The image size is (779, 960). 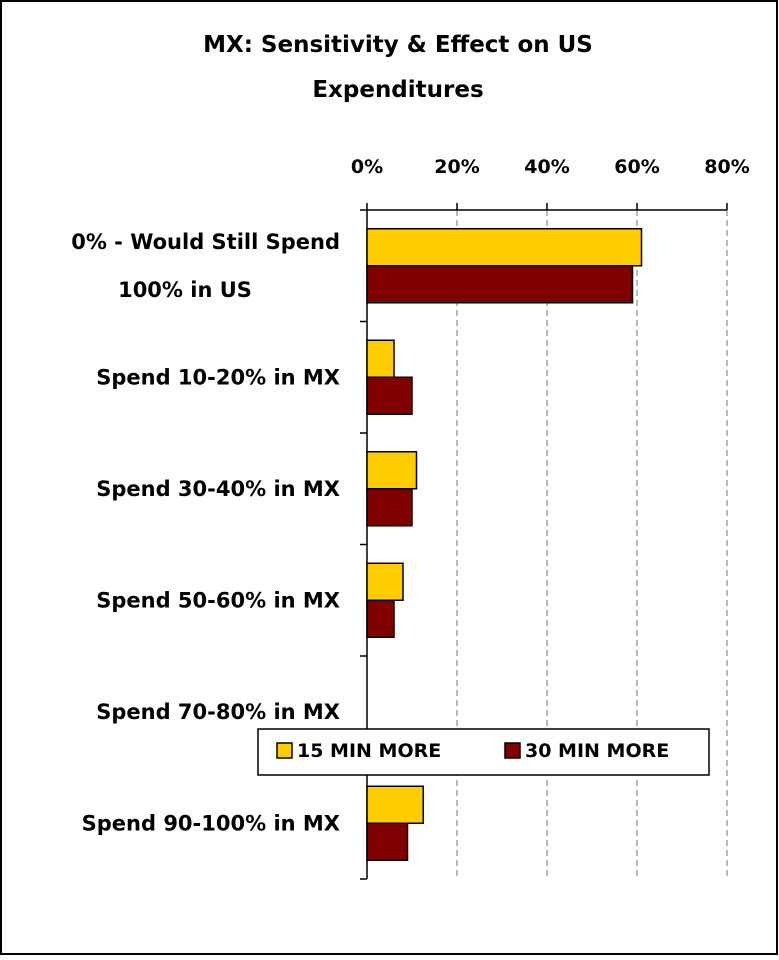 What do you see at coordinates (546, 167) in the screenshot?
I see `x-tick-label-2: 40%` at bounding box center [546, 167].